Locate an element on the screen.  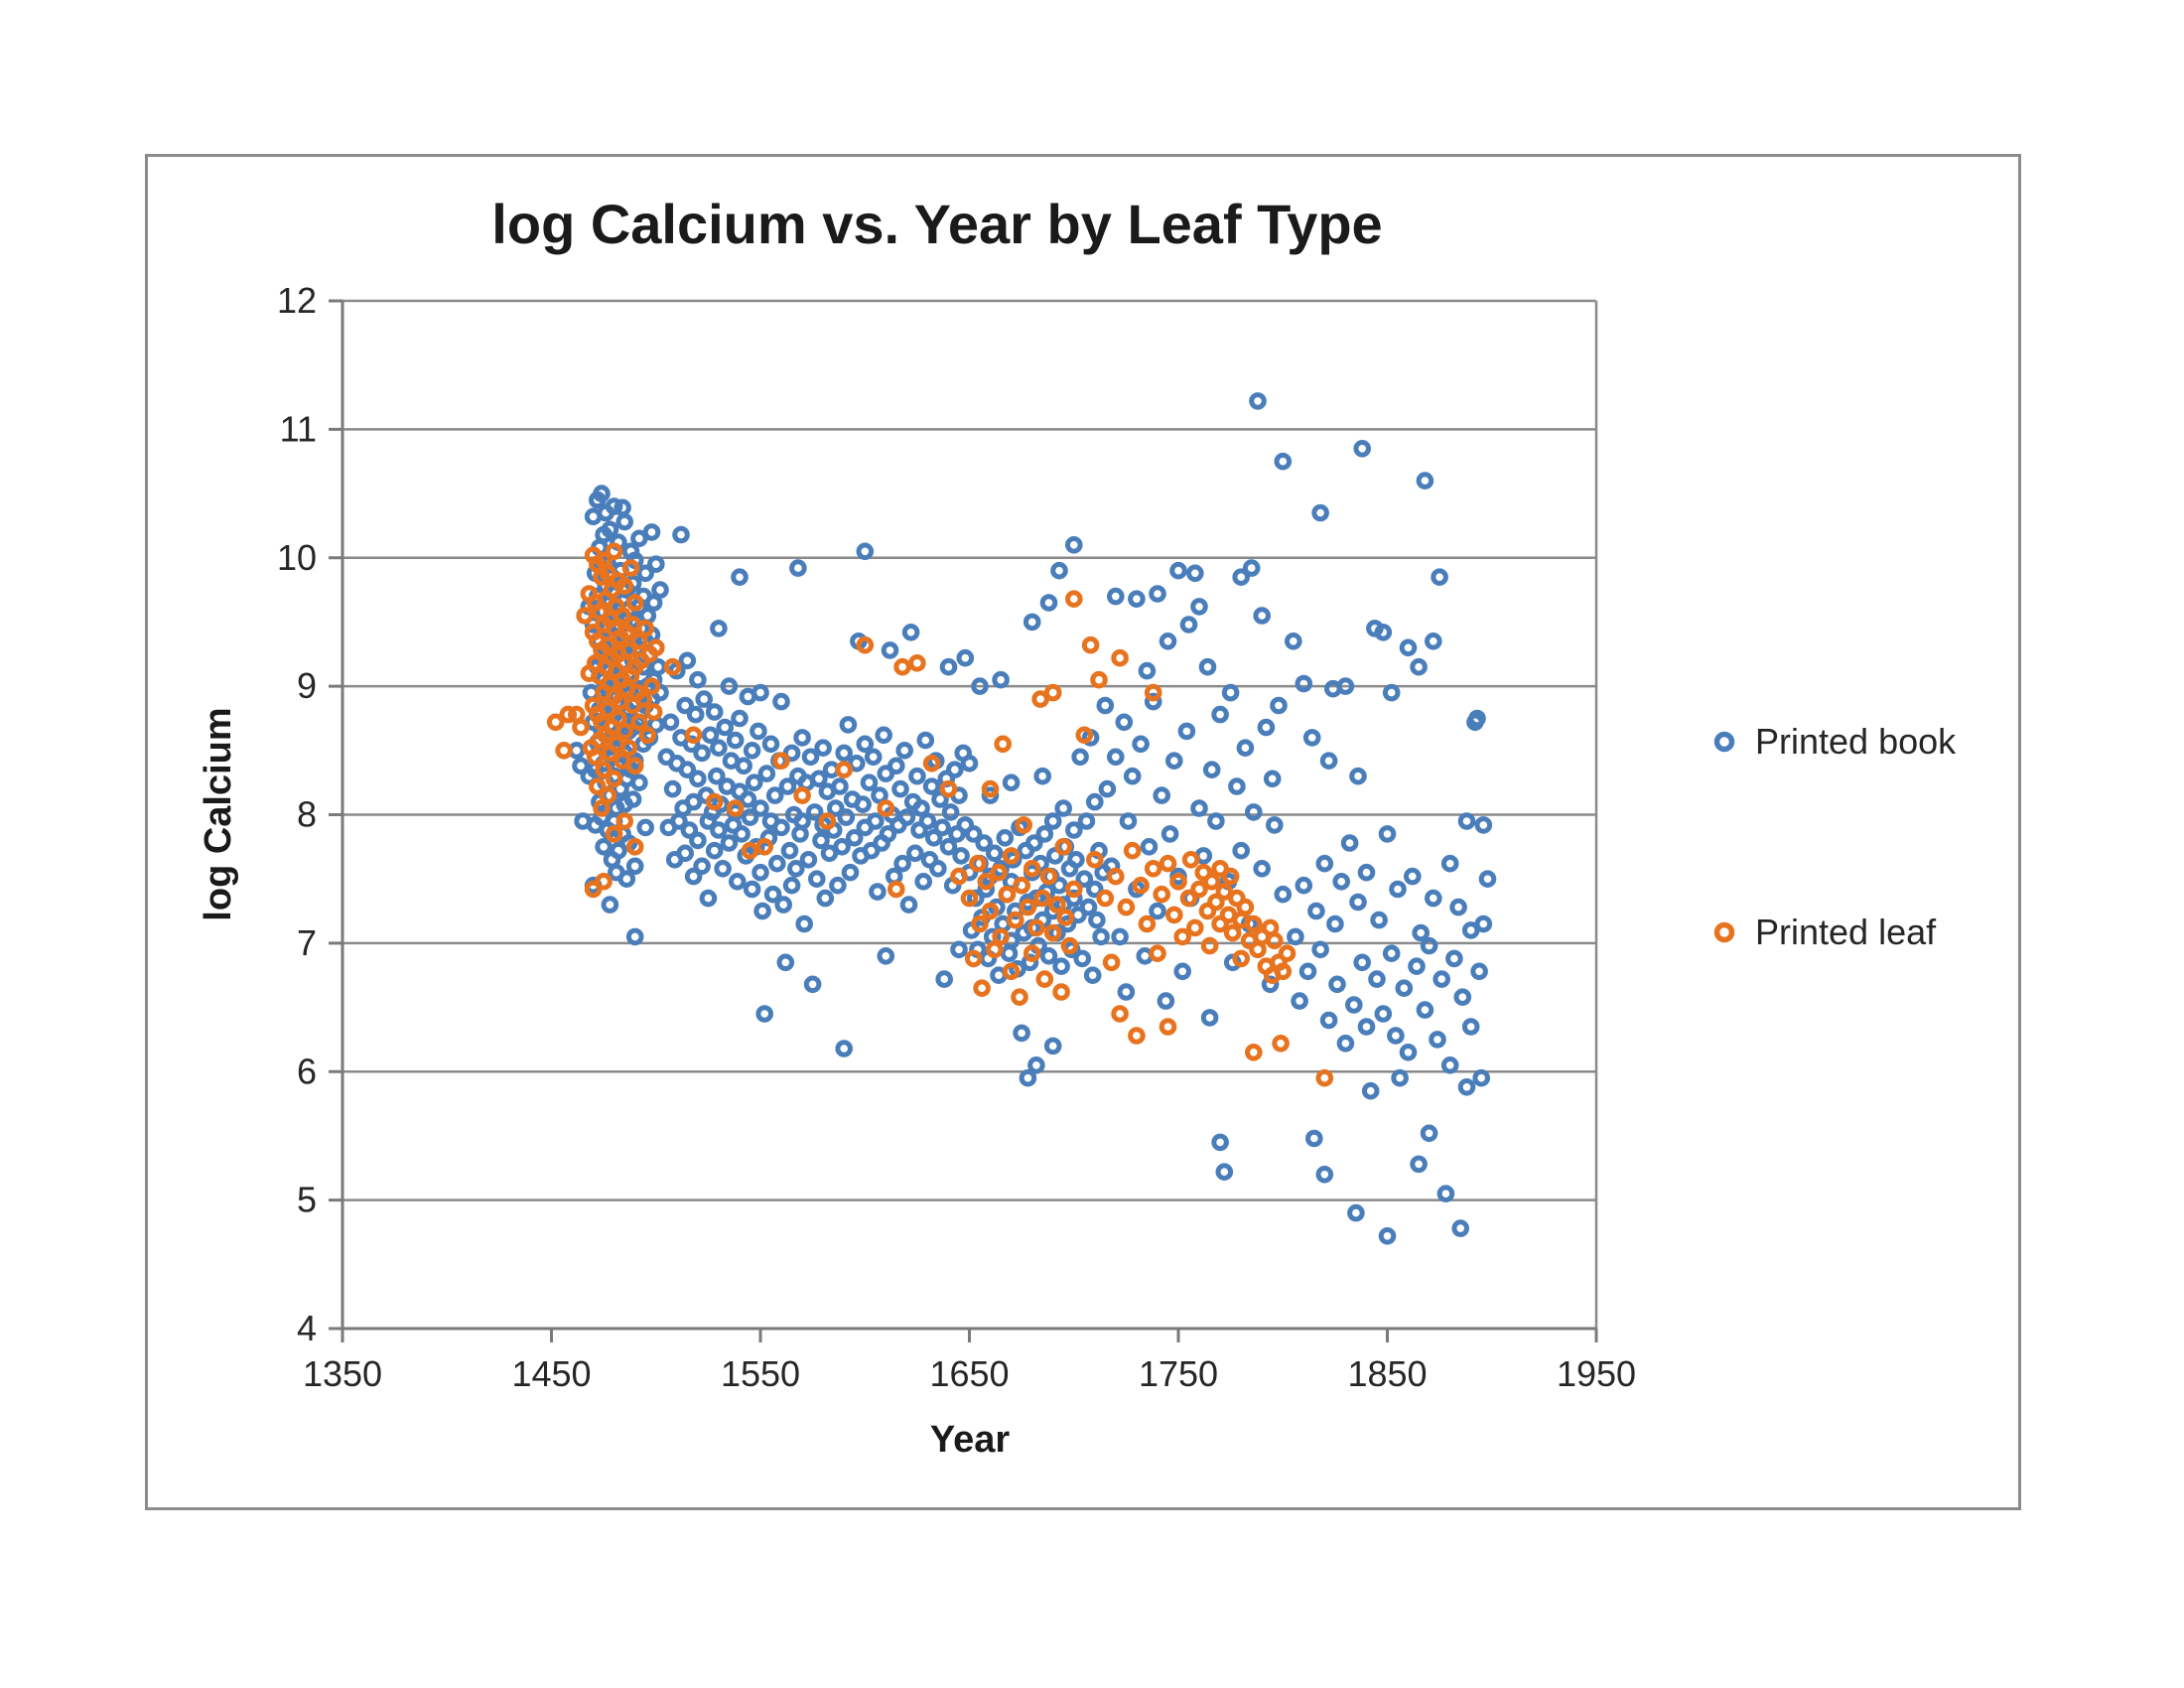
y-tick-label: 6 is located at coordinates (307, 1071).